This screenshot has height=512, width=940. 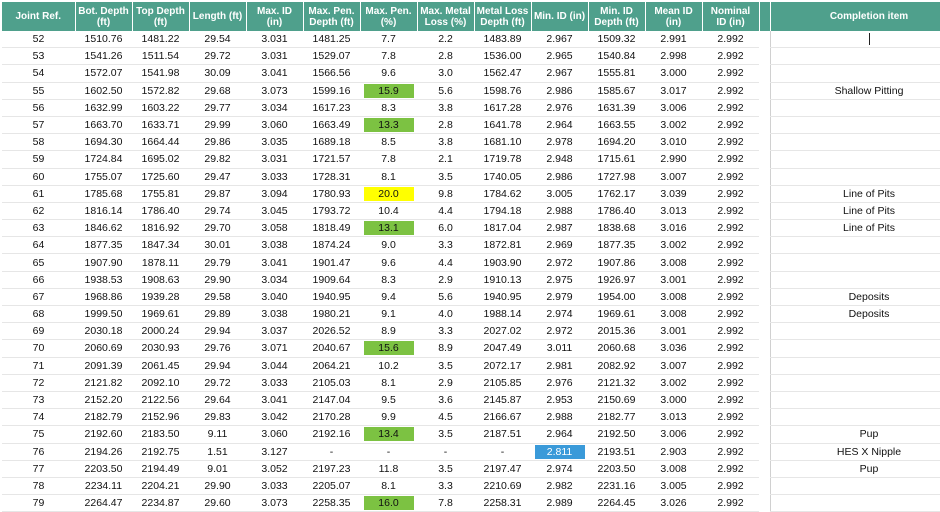 I want to click on min-id-depth-cell: 1954.00, so click(x=616, y=297).